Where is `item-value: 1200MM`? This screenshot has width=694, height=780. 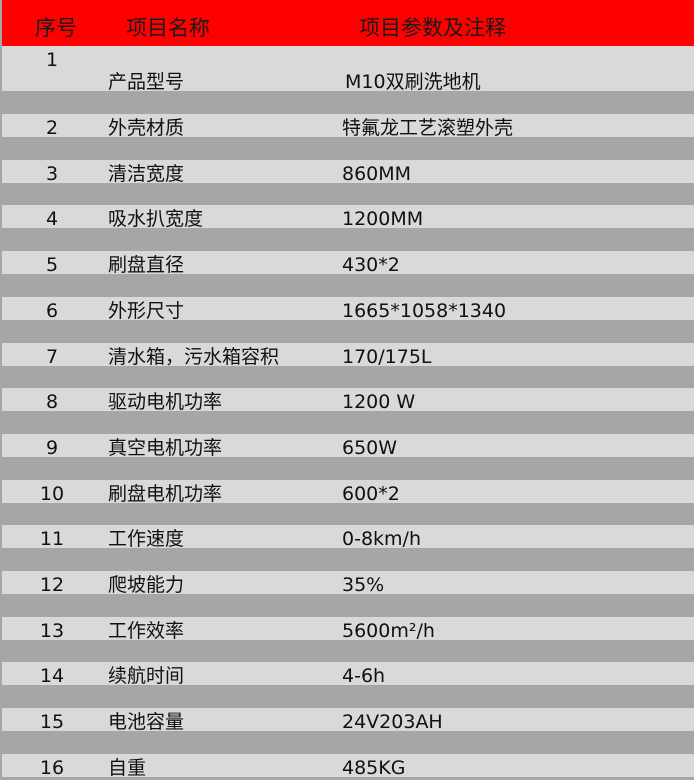
item-value: 1200MM is located at coordinates (383, 218).